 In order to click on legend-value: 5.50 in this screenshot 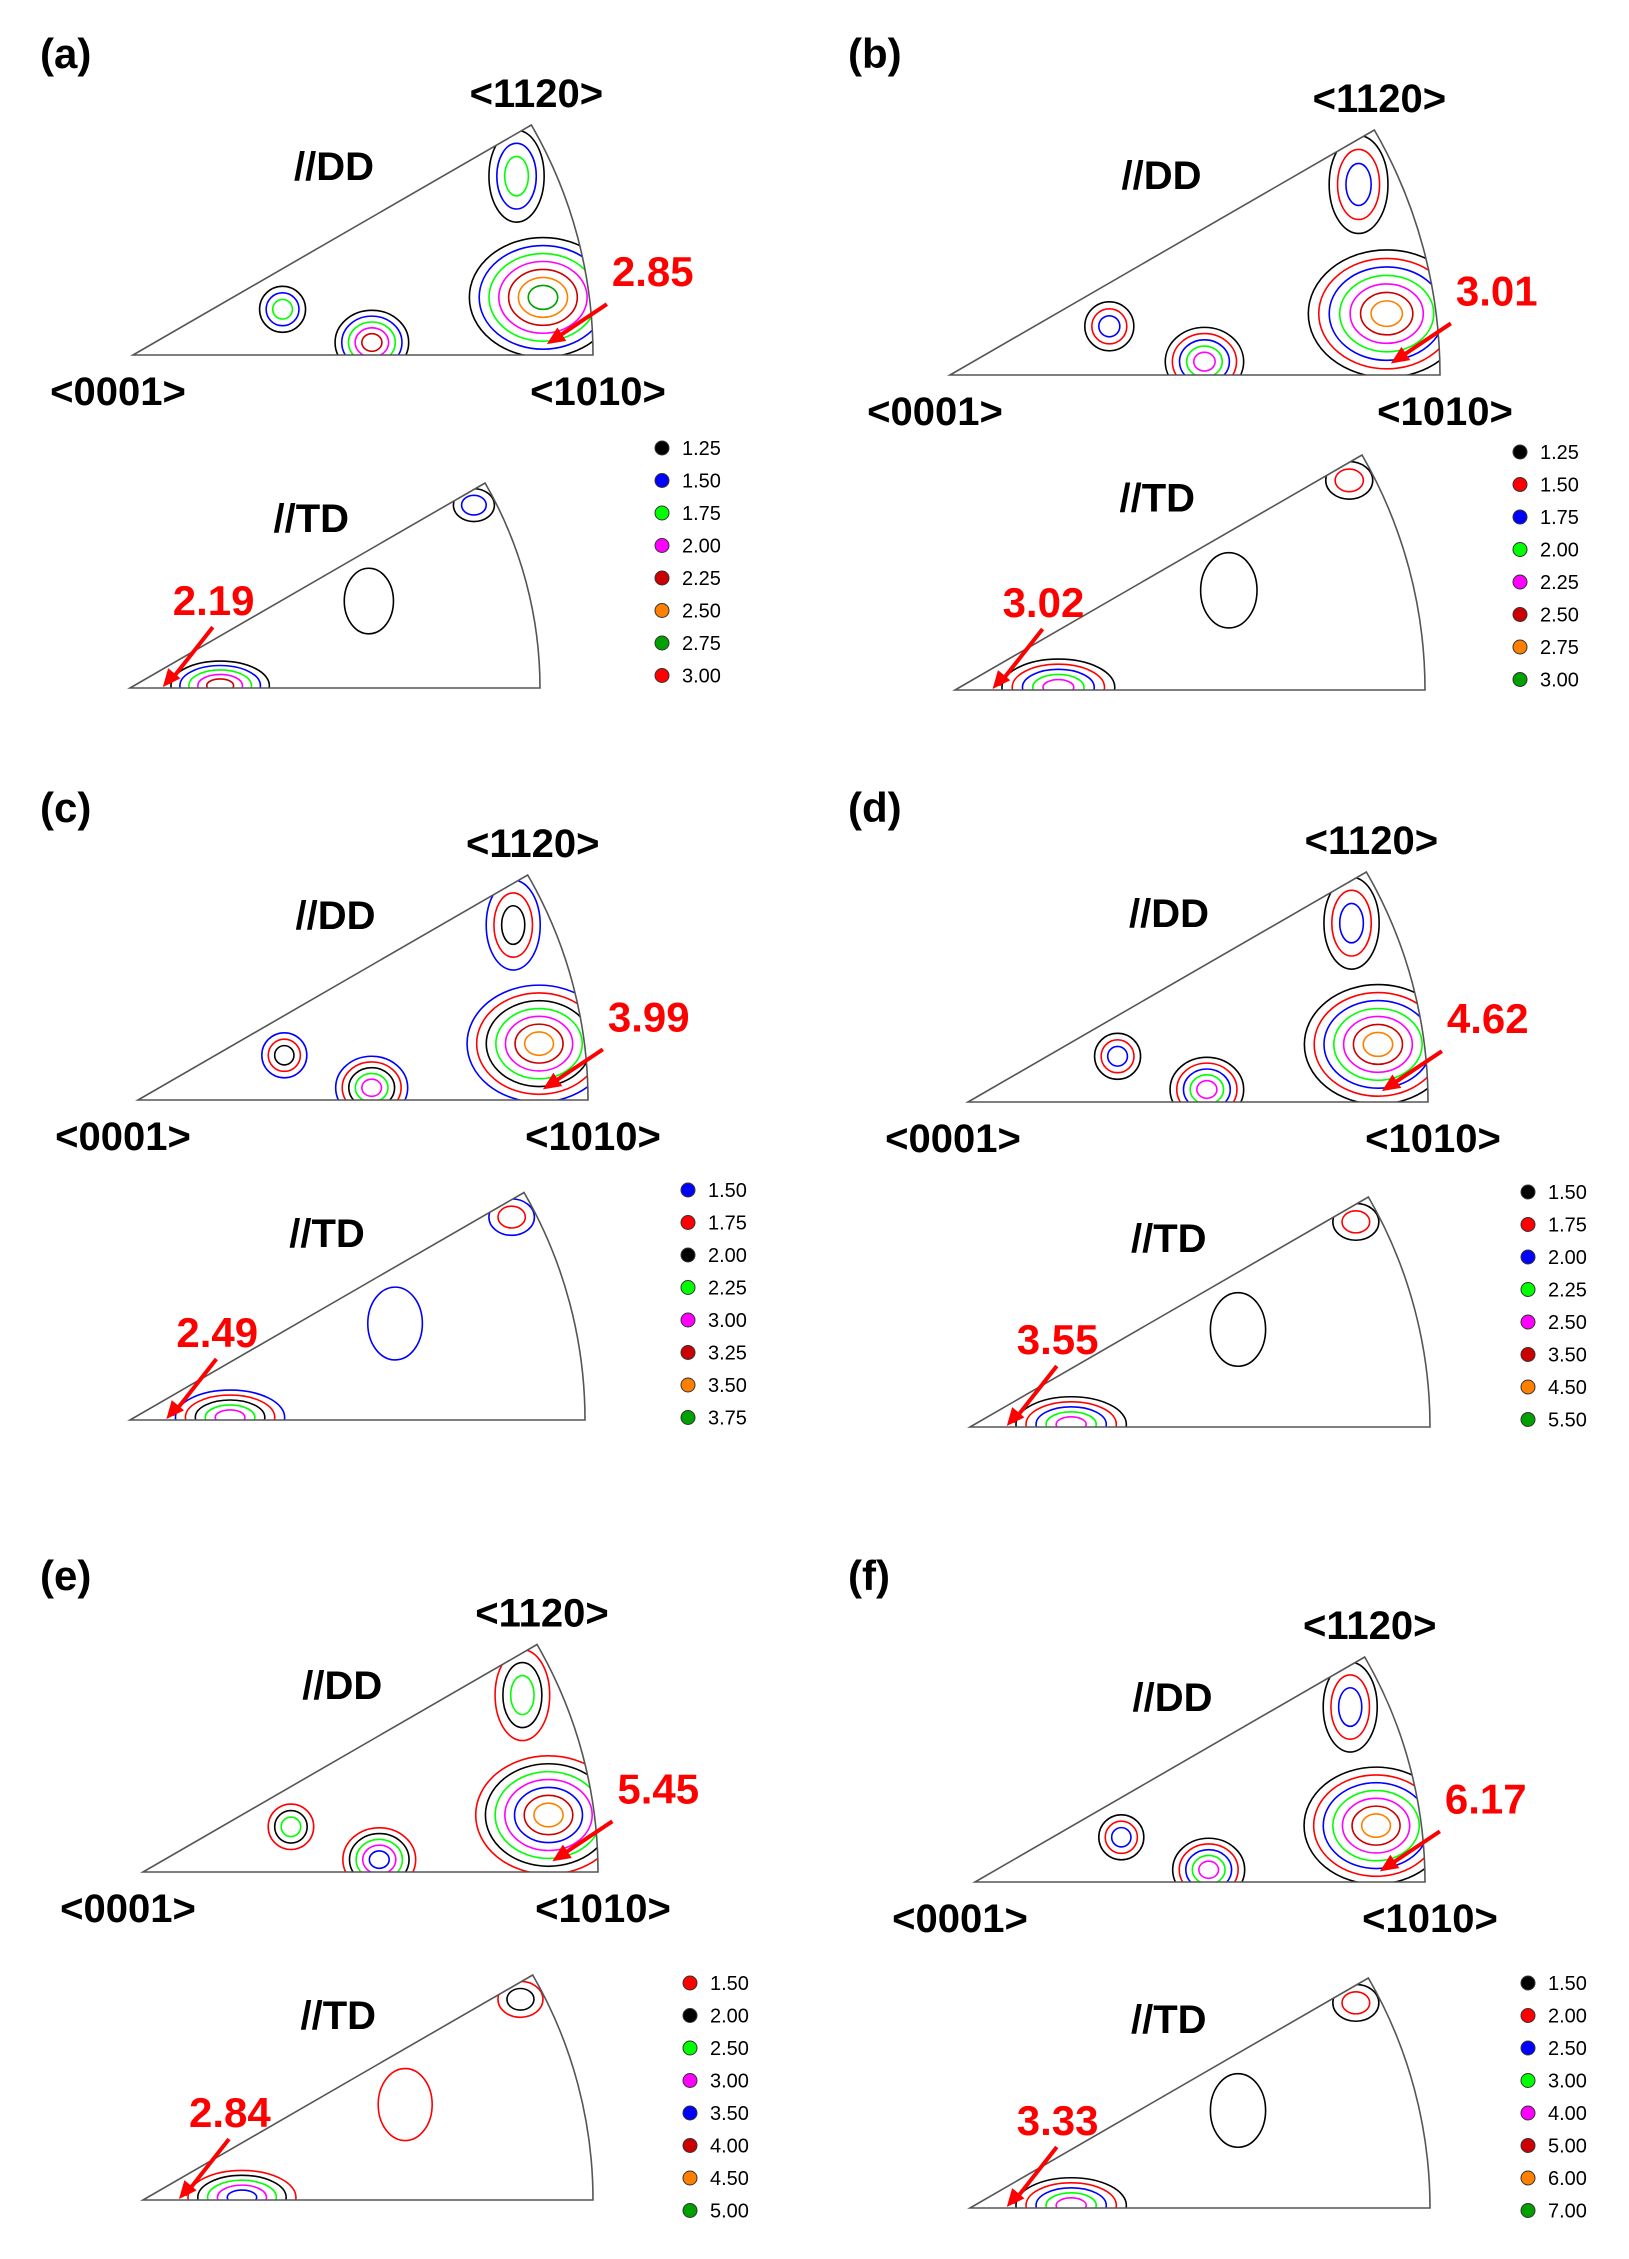, I will do `click(1567, 1421)`.